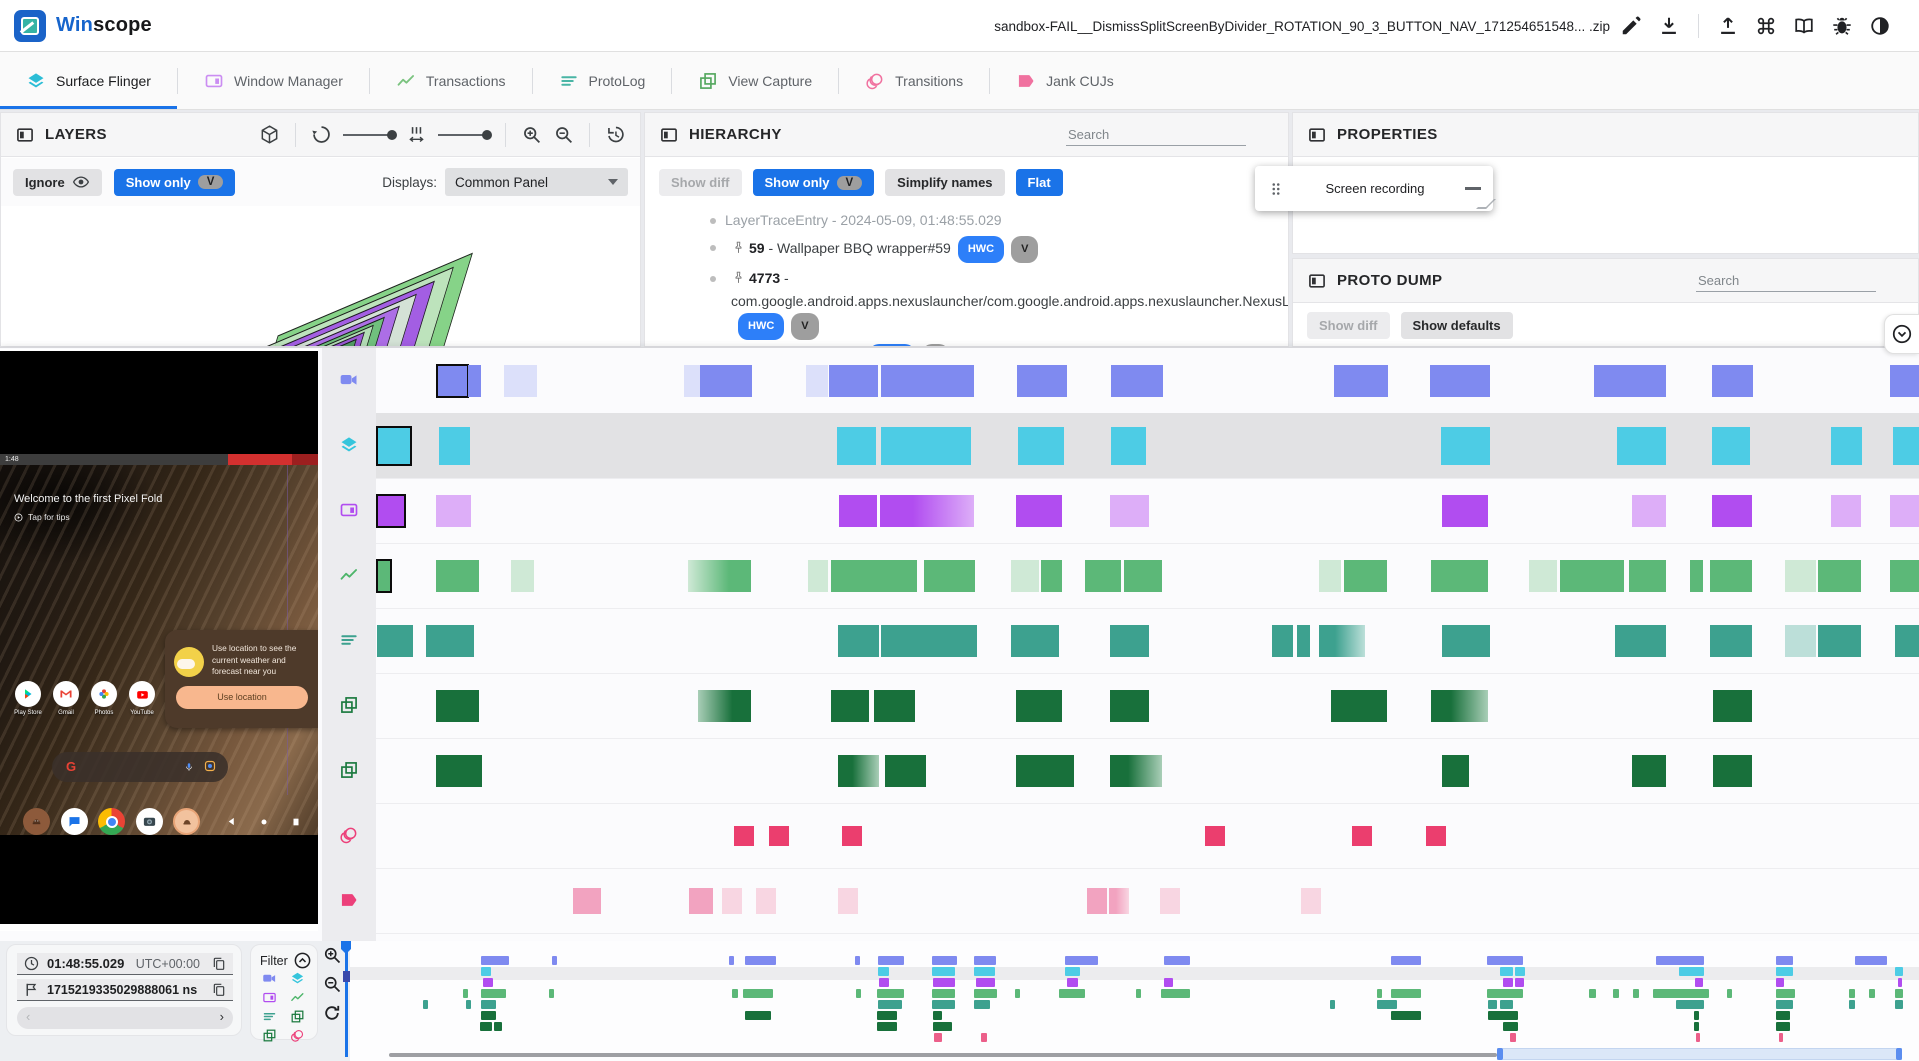  What do you see at coordinates (125, 964) in the screenshot?
I see `human-time-field: 01:48:55.029 UTC+00:00` at bounding box center [125, 964].